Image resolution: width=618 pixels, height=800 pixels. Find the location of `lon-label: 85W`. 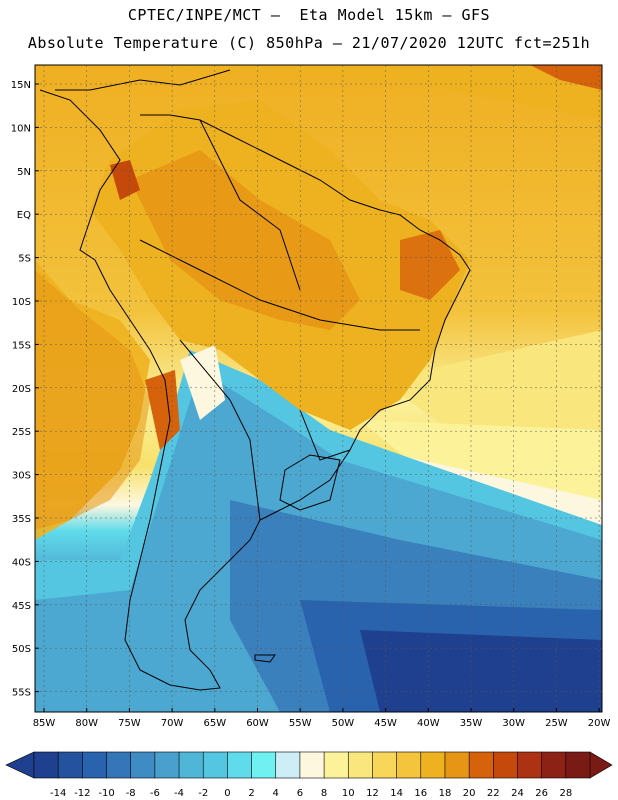

lon-label: 85W is located at coordinates (44, 723).